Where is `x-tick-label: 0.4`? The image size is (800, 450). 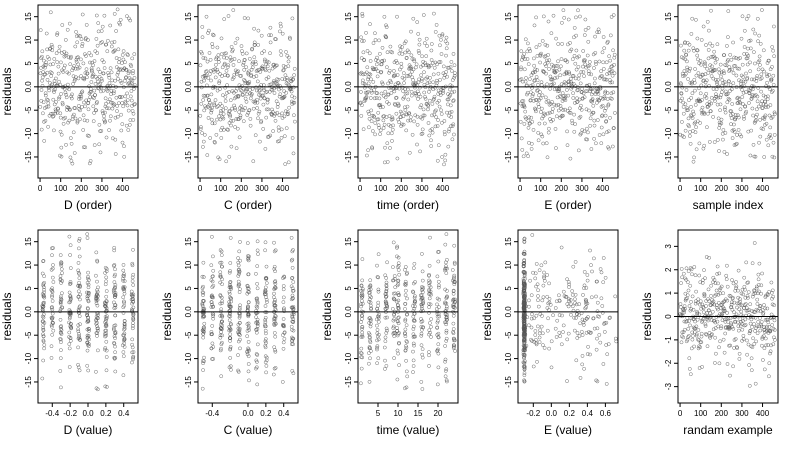 x-tick-label: 0.4 is located at coordinates (284, 413).